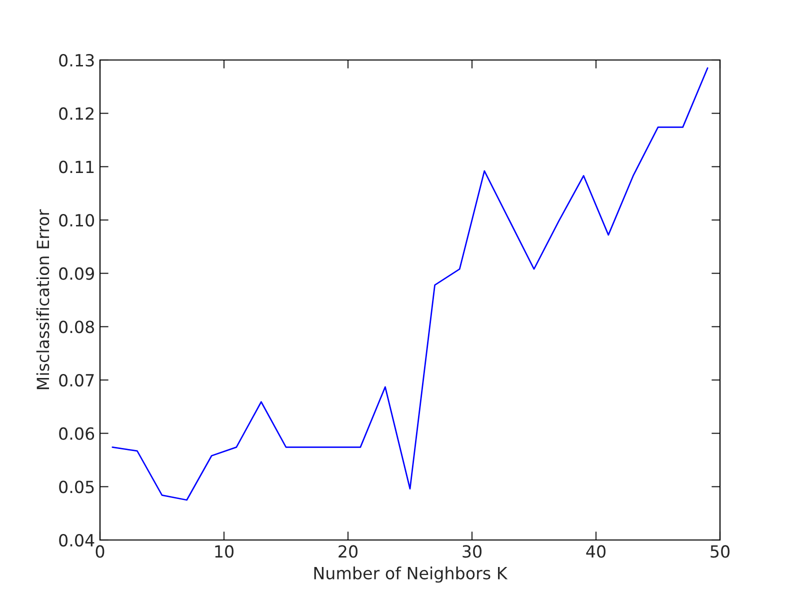 This screenshot has height=600, width=800. Describe the element at coordinates (76, 220) in the screenshot. I see `y-tick-label: 0.10` at that location.